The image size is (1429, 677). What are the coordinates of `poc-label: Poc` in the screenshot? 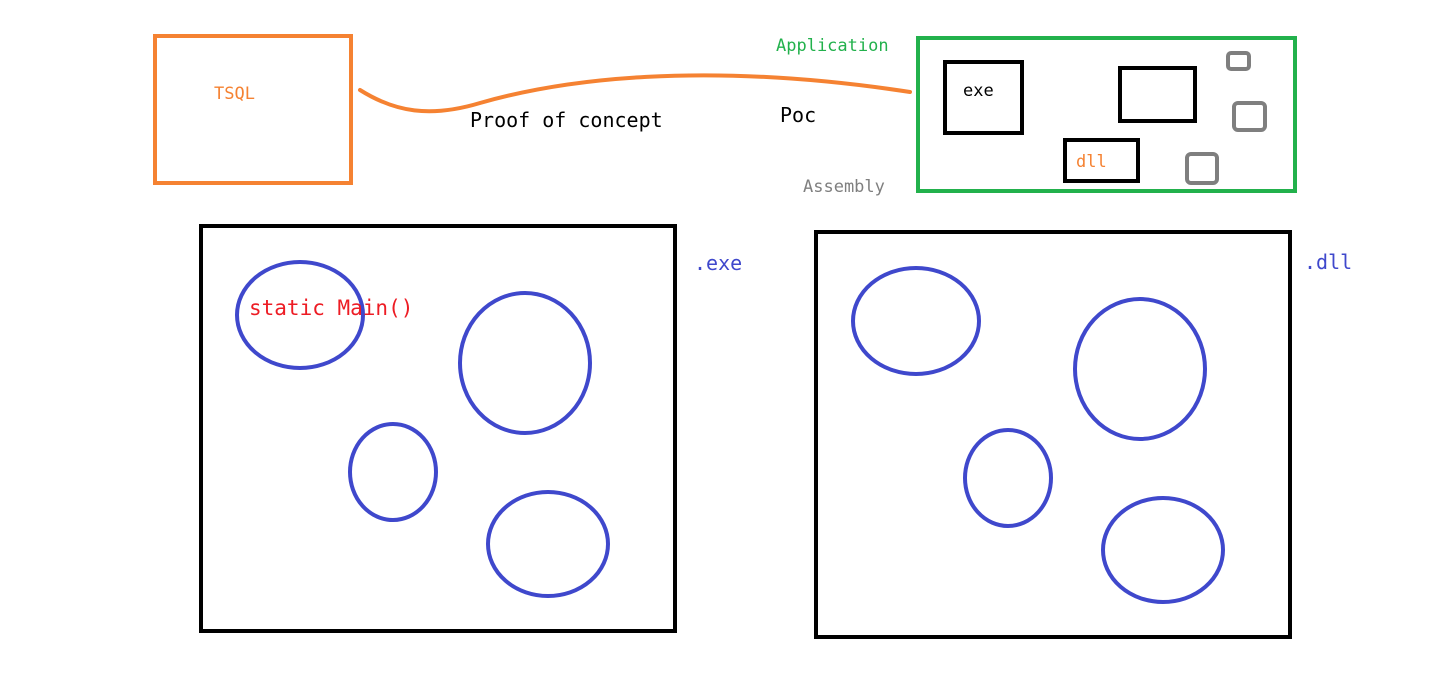 It's located at (798, 115).